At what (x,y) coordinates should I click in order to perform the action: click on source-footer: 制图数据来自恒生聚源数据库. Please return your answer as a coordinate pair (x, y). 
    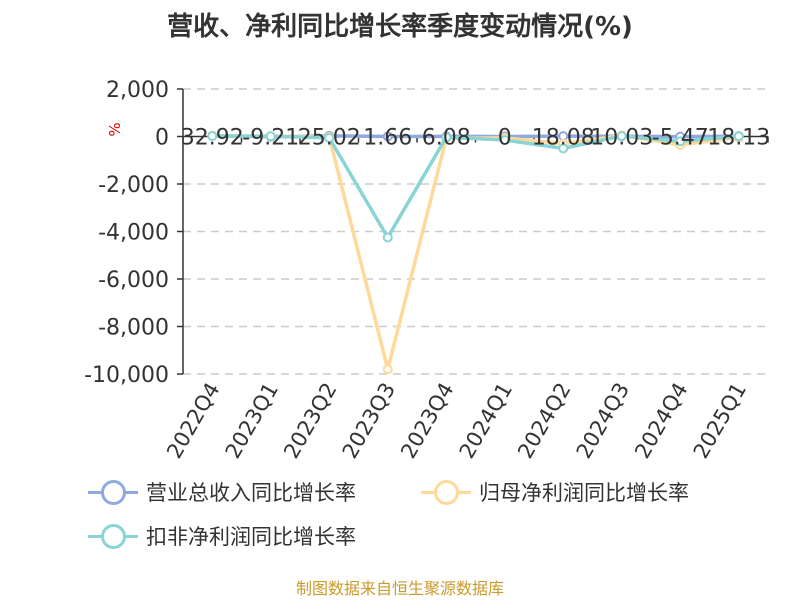
    Looking at the image, I should click on (399, 588).